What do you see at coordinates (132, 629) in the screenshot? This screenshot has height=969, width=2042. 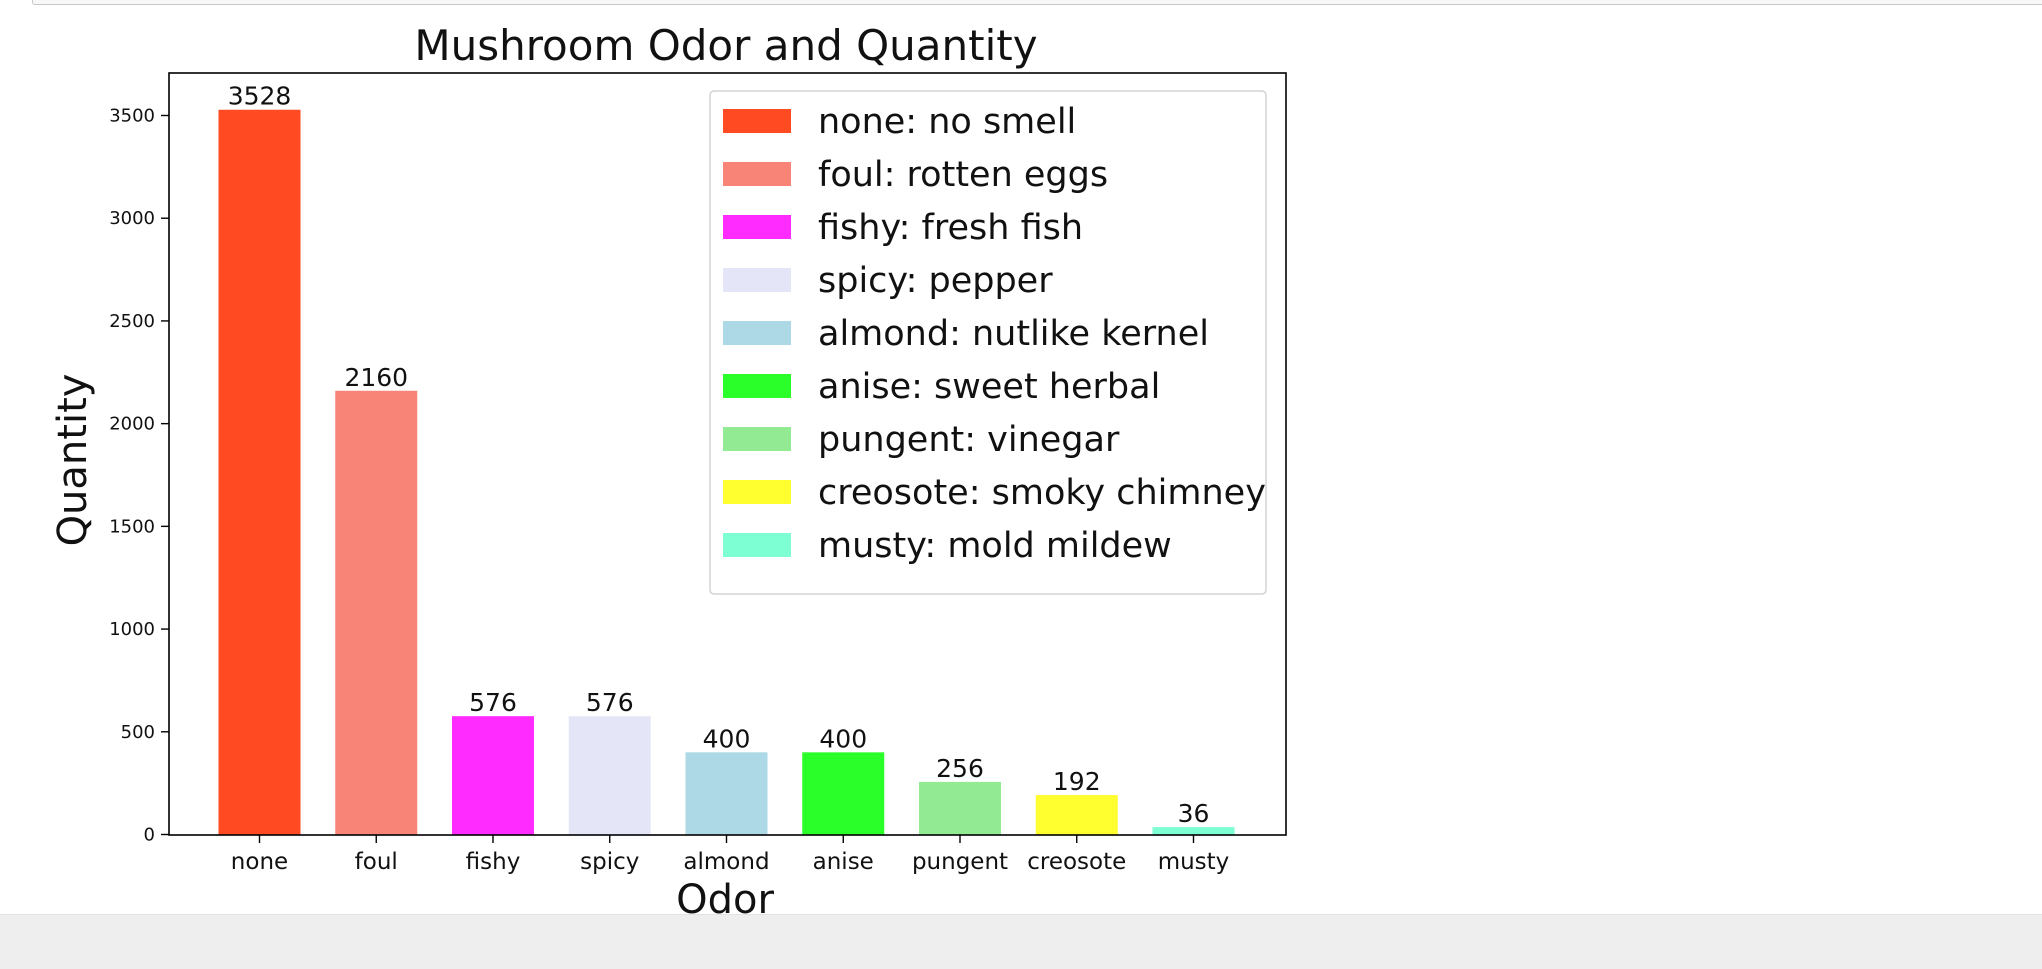 I see `y-tick-label: 1000` at bounding box center [132, 629].